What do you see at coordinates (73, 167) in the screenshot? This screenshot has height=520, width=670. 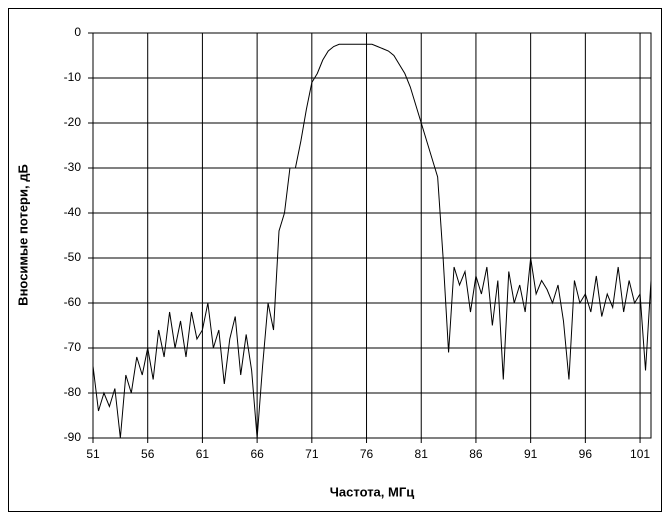 I see `y-tick-label: -30` at bounding box center [73, 167].